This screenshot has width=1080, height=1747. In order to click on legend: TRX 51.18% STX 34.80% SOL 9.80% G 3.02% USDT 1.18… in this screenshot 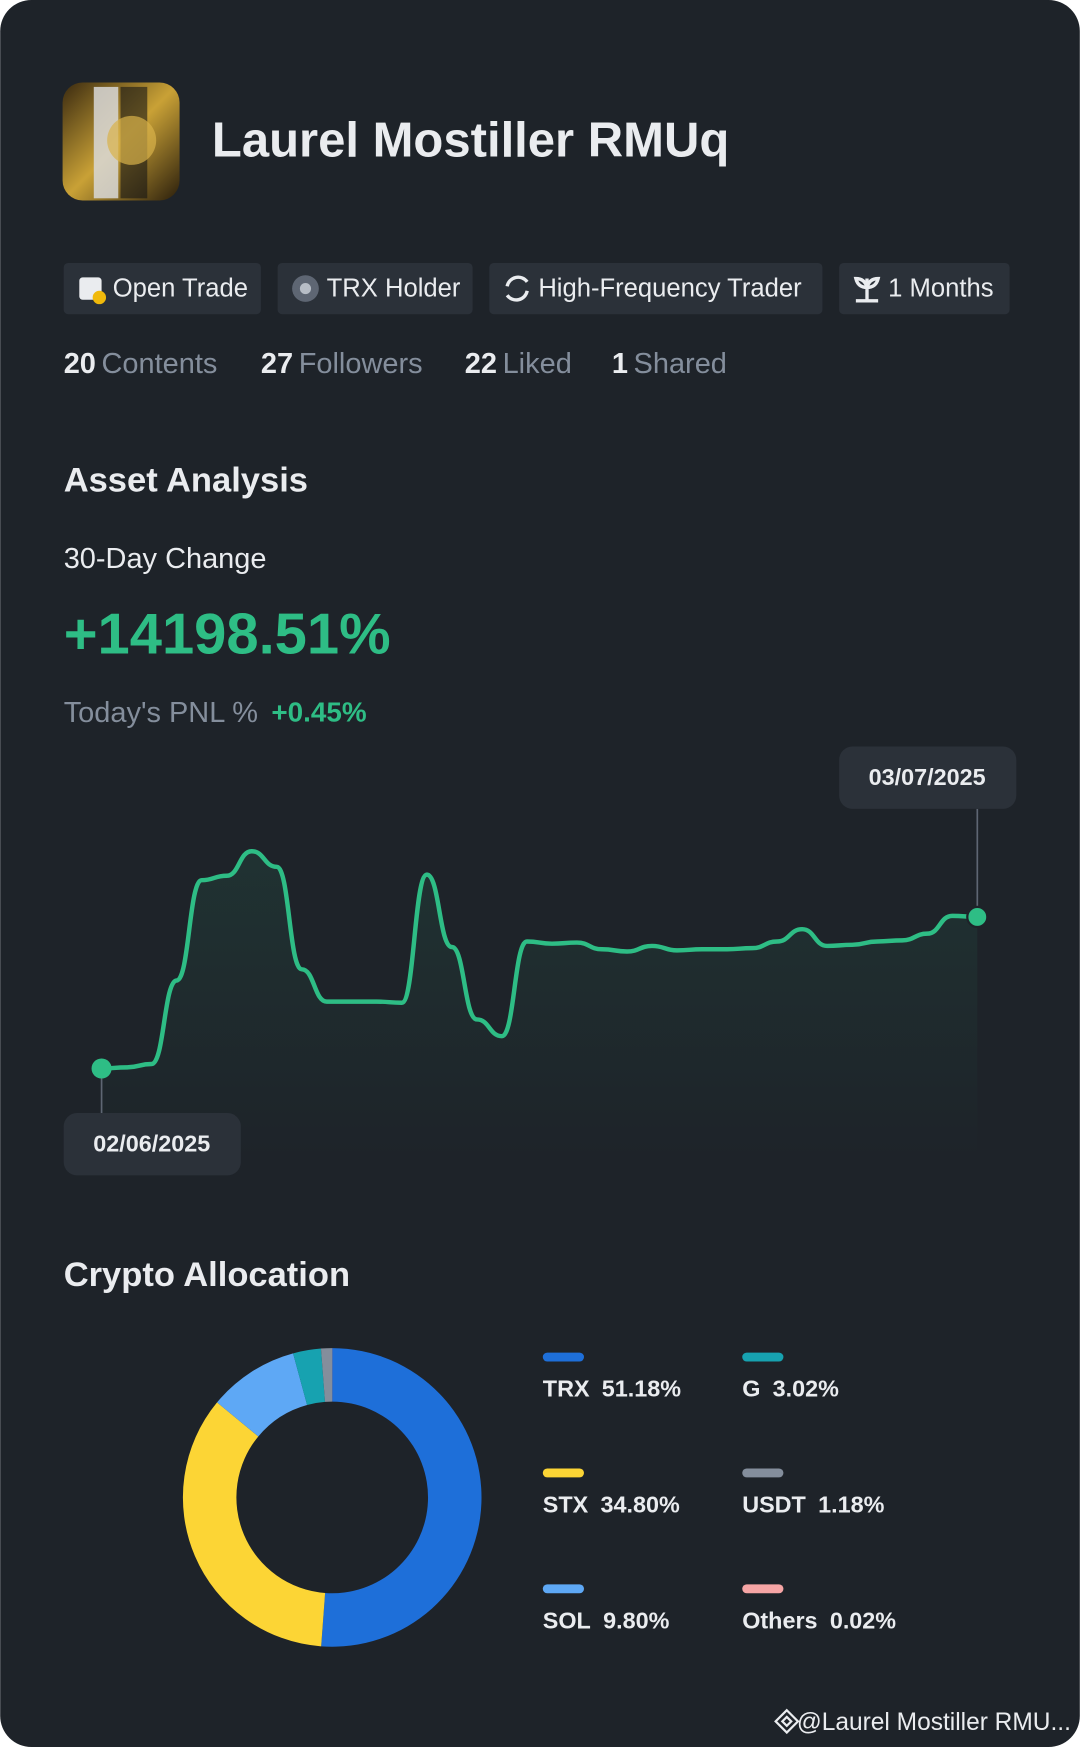, I will do `click(719, 1492)`.